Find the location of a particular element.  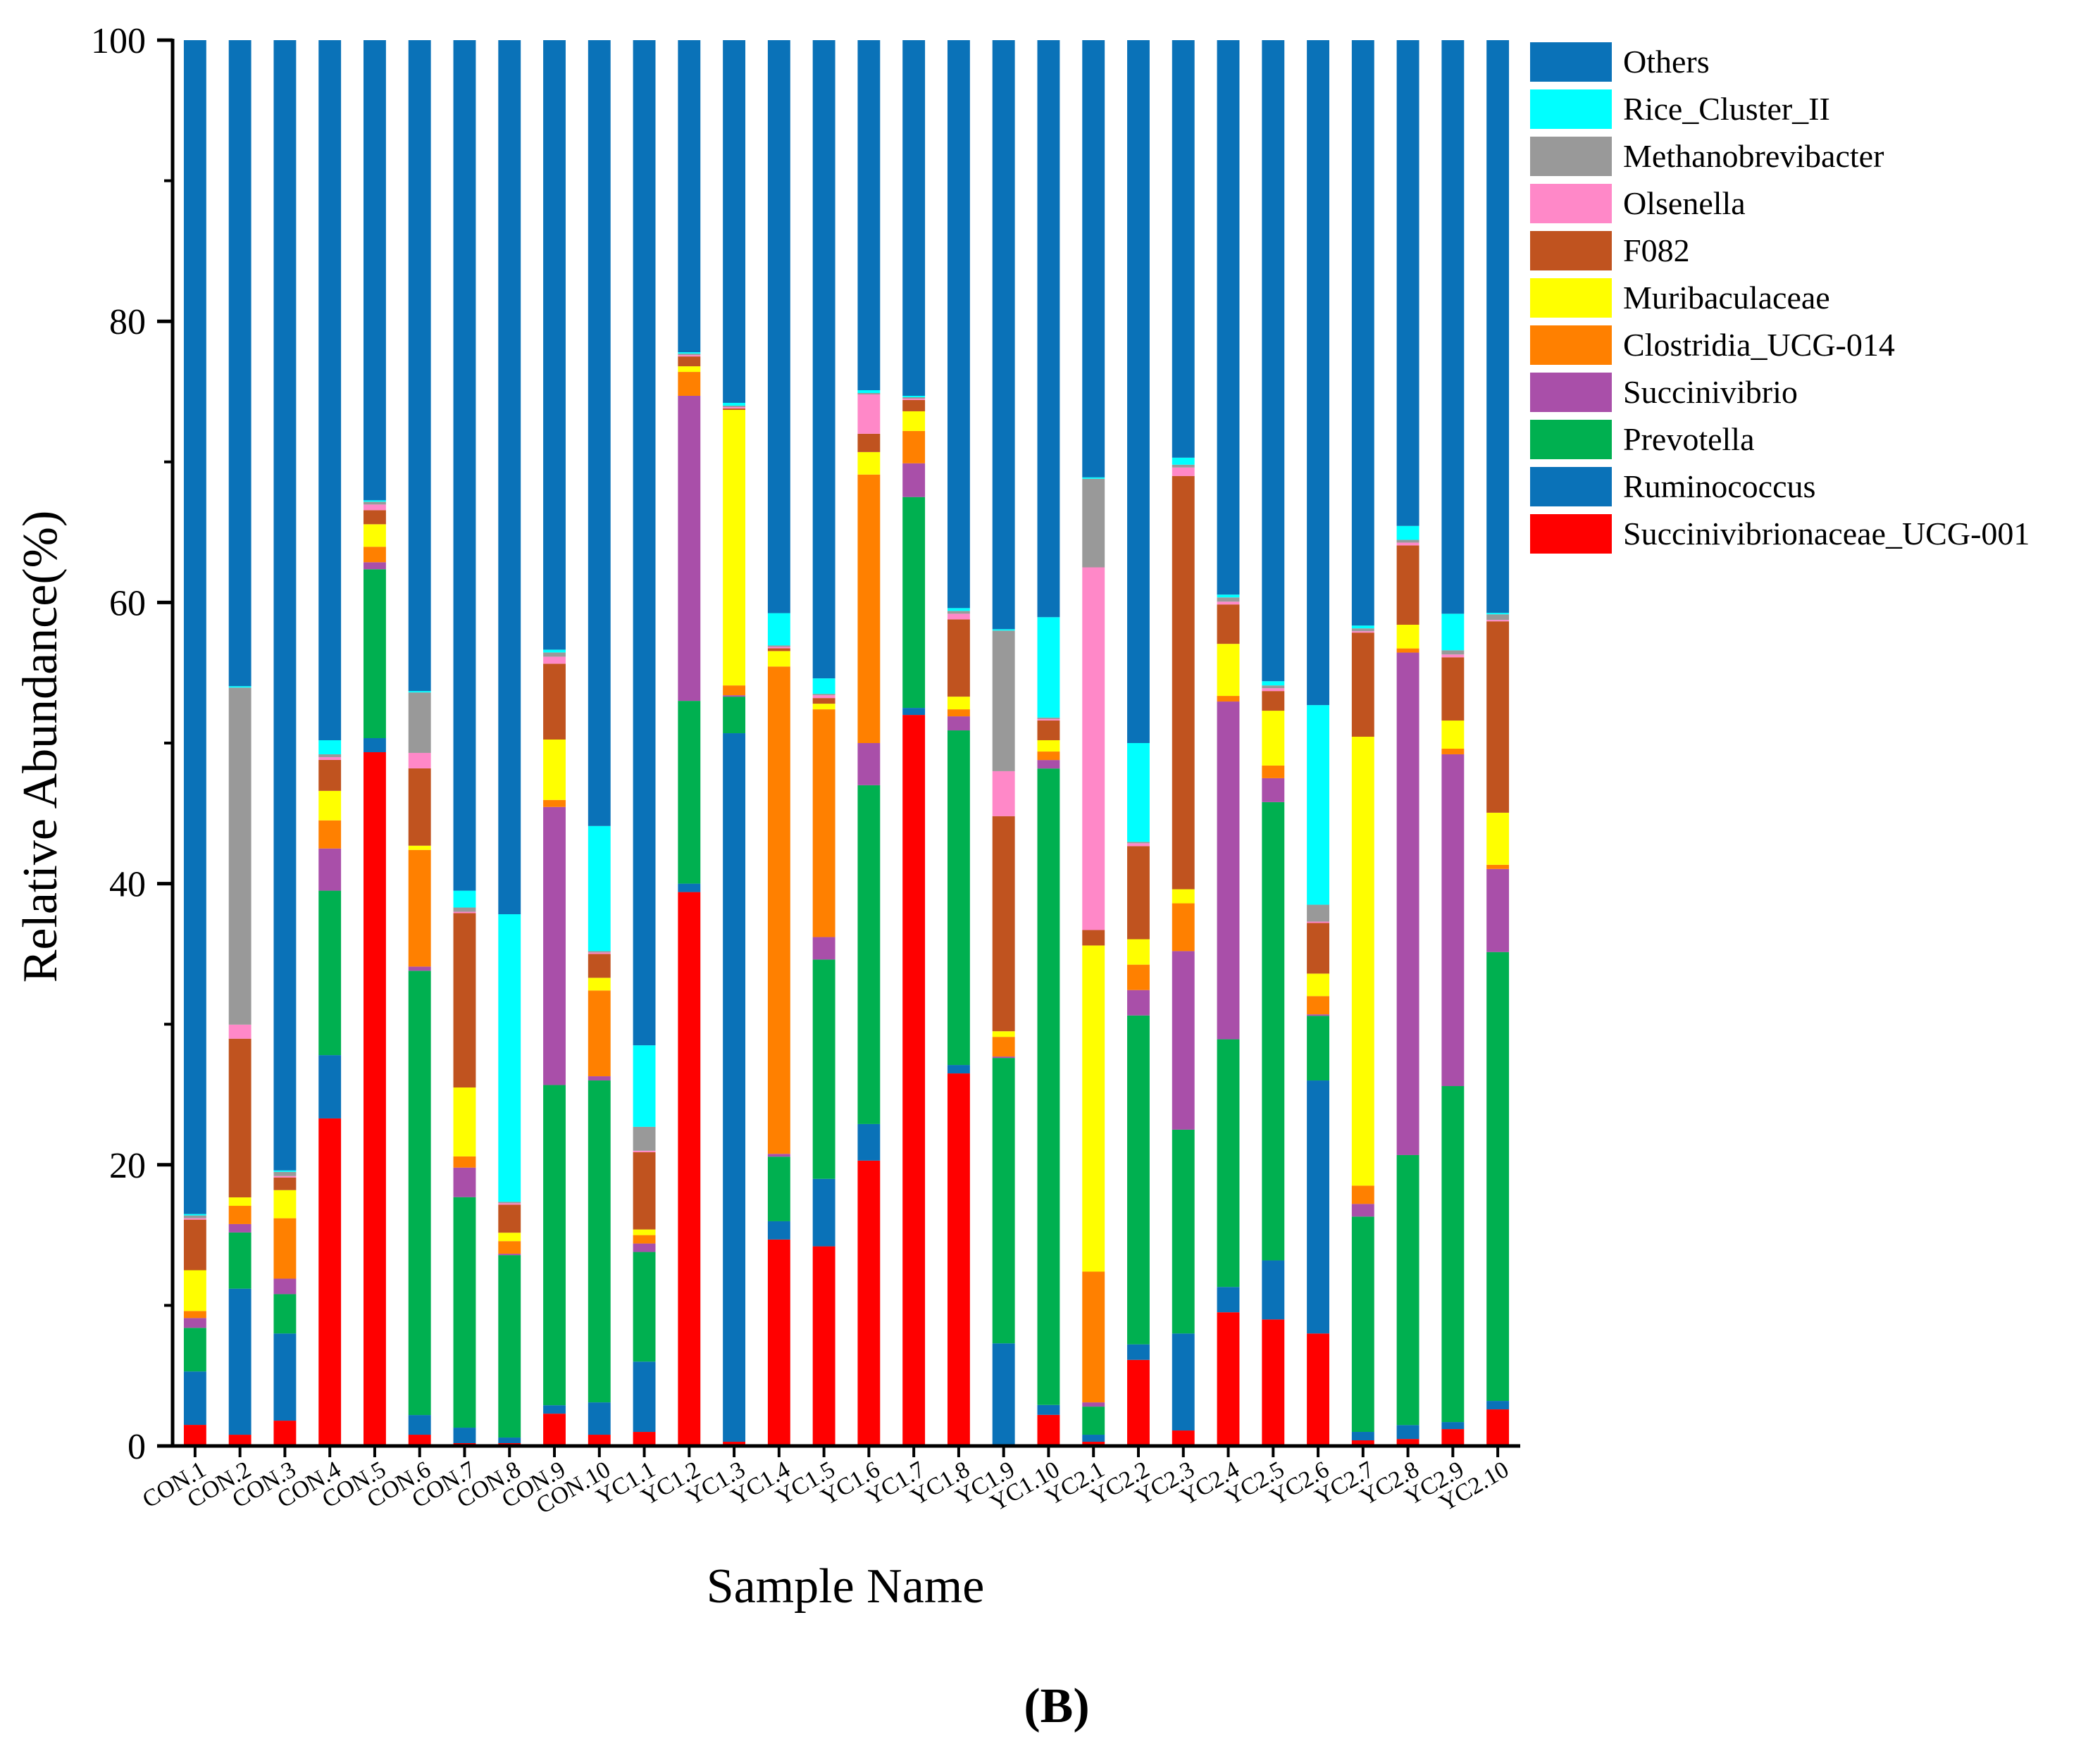

x-axis-title: Sample Name is located at coordinates (846, 1586).